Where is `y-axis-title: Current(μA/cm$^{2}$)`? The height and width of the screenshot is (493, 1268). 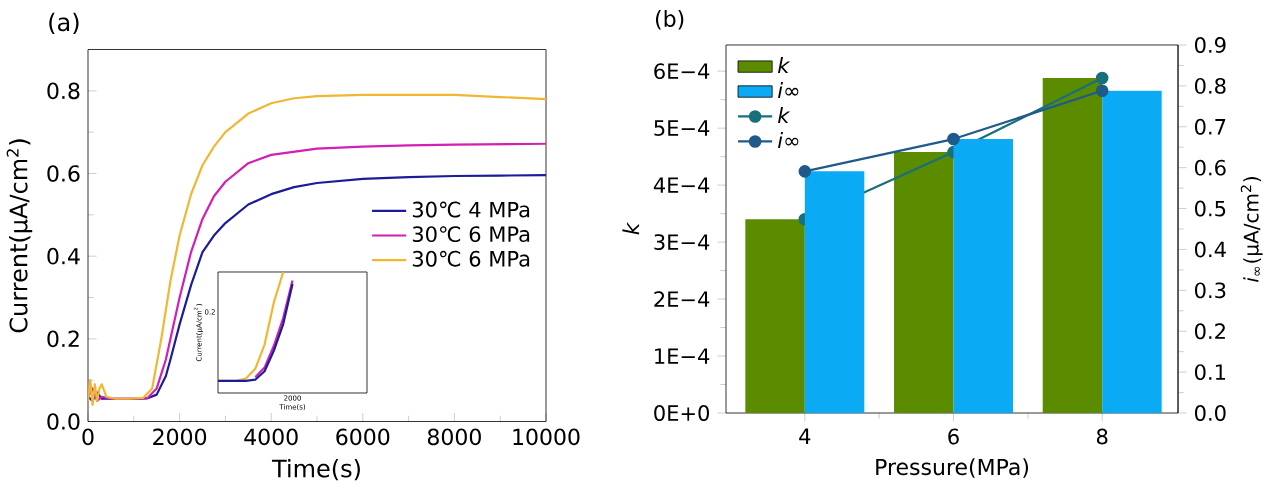 y-axis-title: Current(μA/cm$^{2}$) is located at coordinates (19, 236).